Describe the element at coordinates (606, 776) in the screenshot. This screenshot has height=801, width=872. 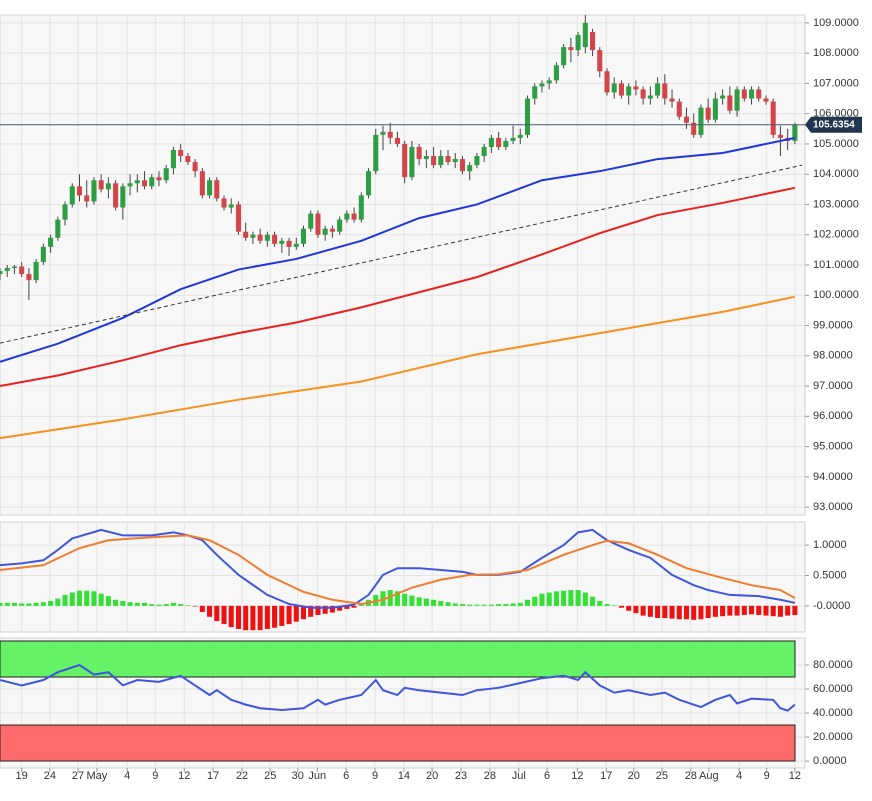
I see `x-tick-label: 17` at that location.